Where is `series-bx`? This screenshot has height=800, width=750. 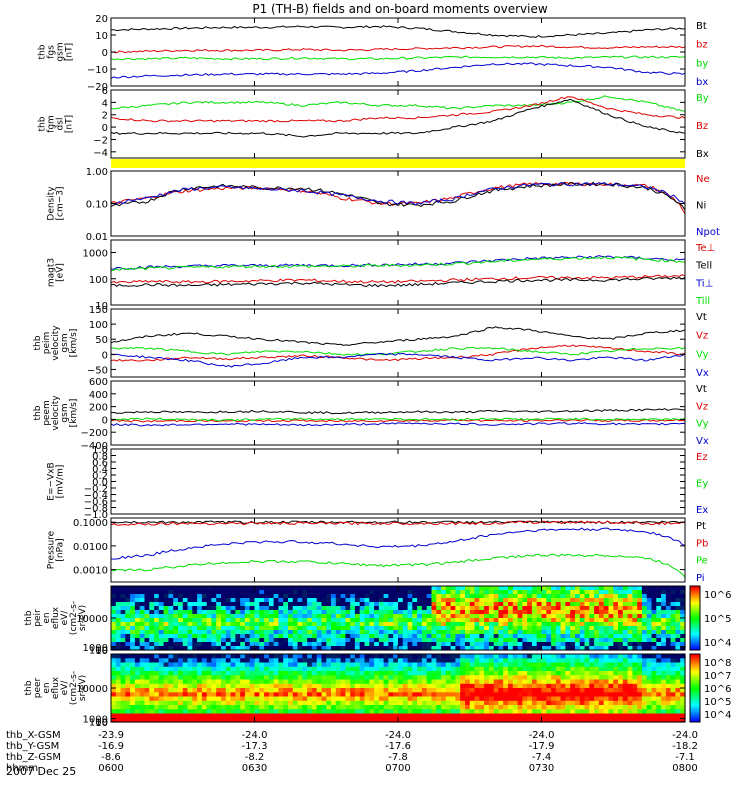 series-bx is located at coordinates (398, 70).